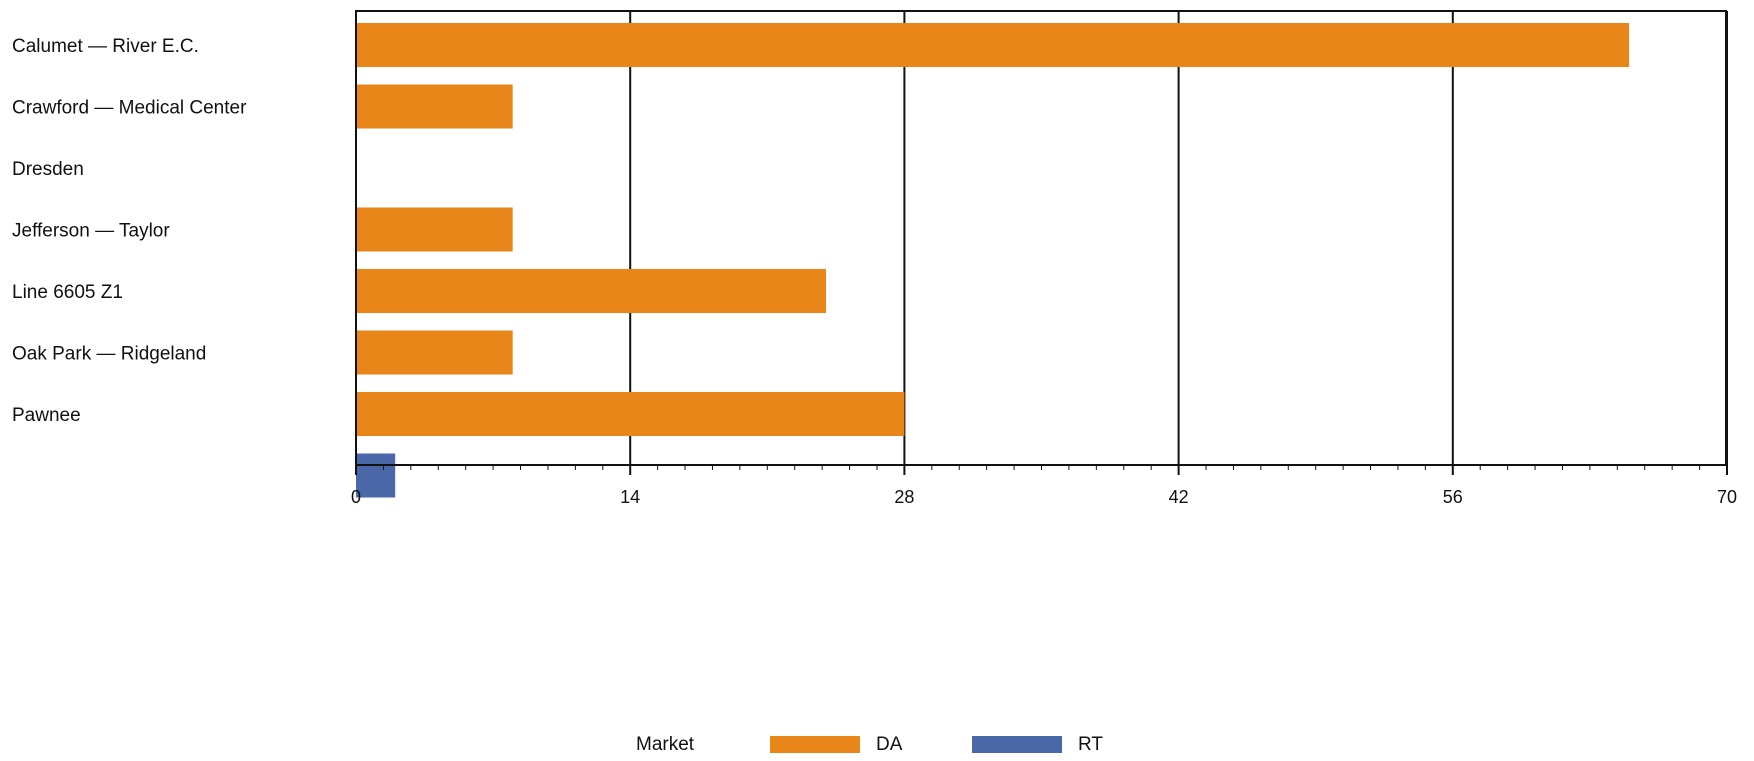 The image size is (1754, 761). Describe the element at coordinates (109, 354) in the screenshot. I see `category-label: Oak Park — Ridgeland` at that location.